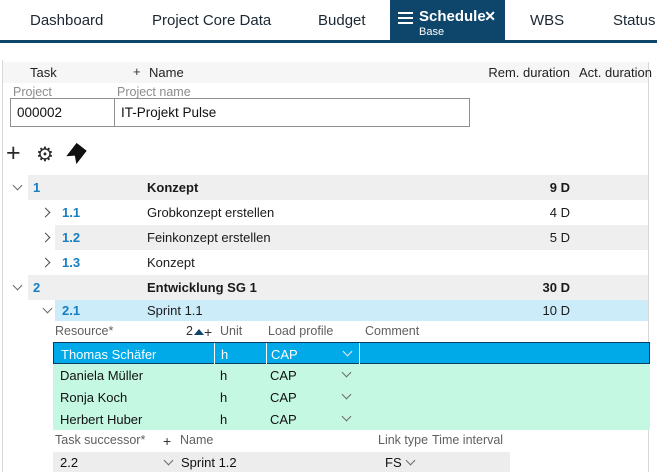 The image size is (657, 472). What do you see at coordinates (529, 72) in the screenshot?
I see `column-rem-duration: Rem. duration` at bounding box center [529, 72].